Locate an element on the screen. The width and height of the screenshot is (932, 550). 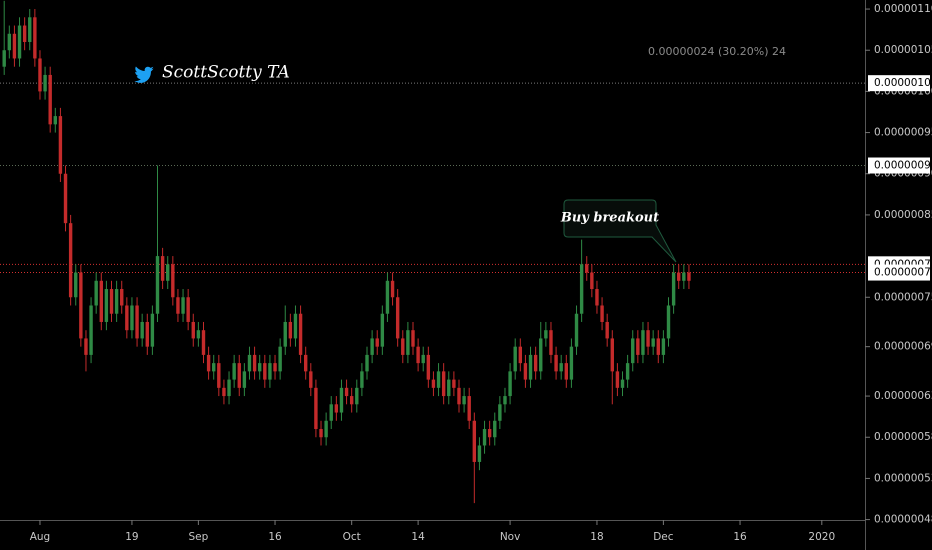
x-tick-label: Dec is located at coordinates (663, 537).